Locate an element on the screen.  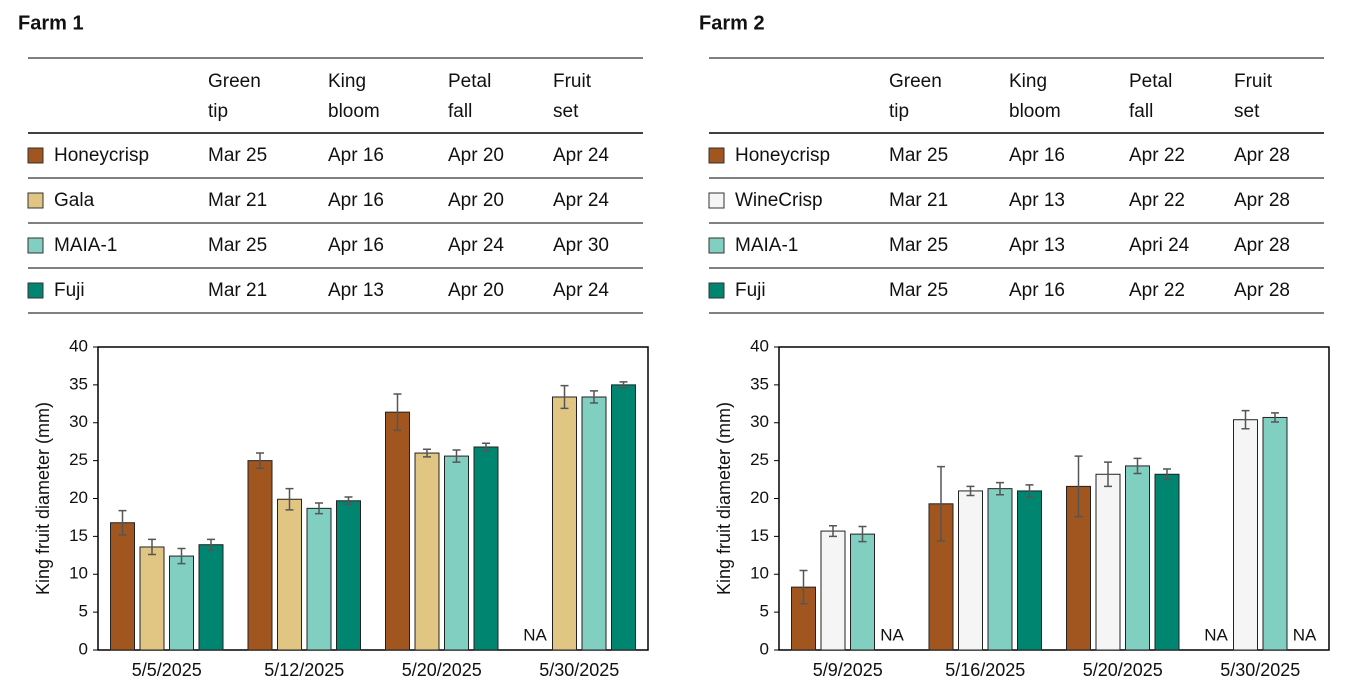
legend-label: MAIA-1 is located at coordinates (766, 245).